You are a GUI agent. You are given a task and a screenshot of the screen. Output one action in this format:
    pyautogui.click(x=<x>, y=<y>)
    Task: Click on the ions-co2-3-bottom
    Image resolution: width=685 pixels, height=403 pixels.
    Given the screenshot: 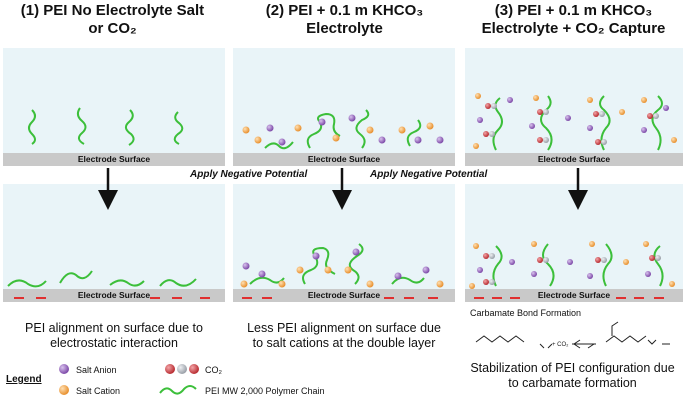 What is the action you would take?
    pyautogui.click(x=572, y=265)
    